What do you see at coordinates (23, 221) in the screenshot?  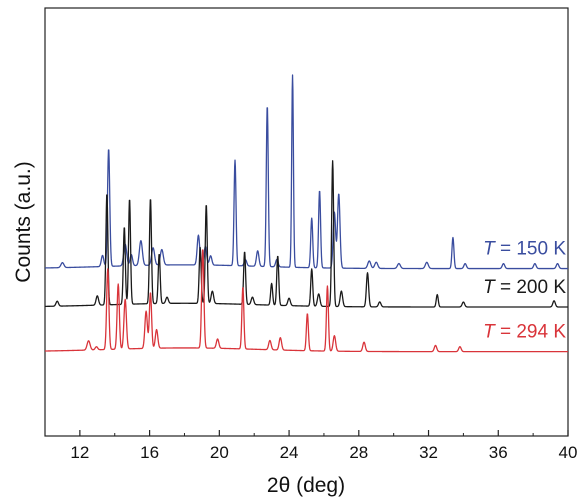 I see `y-axis-title: Counts (a.u.)` at bounding box center [23, 221].